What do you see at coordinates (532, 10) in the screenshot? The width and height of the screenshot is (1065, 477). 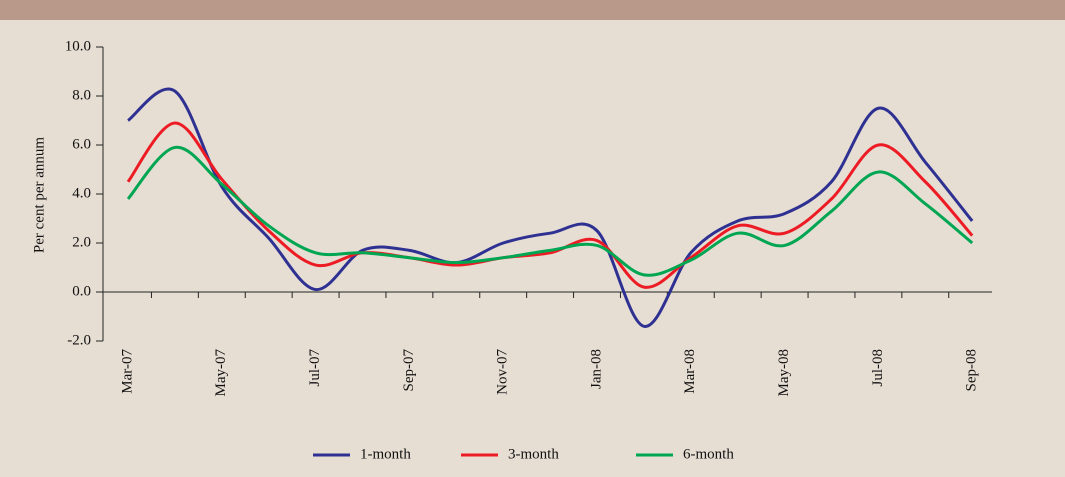 I see `header-band` at bounding box center [532, 10].